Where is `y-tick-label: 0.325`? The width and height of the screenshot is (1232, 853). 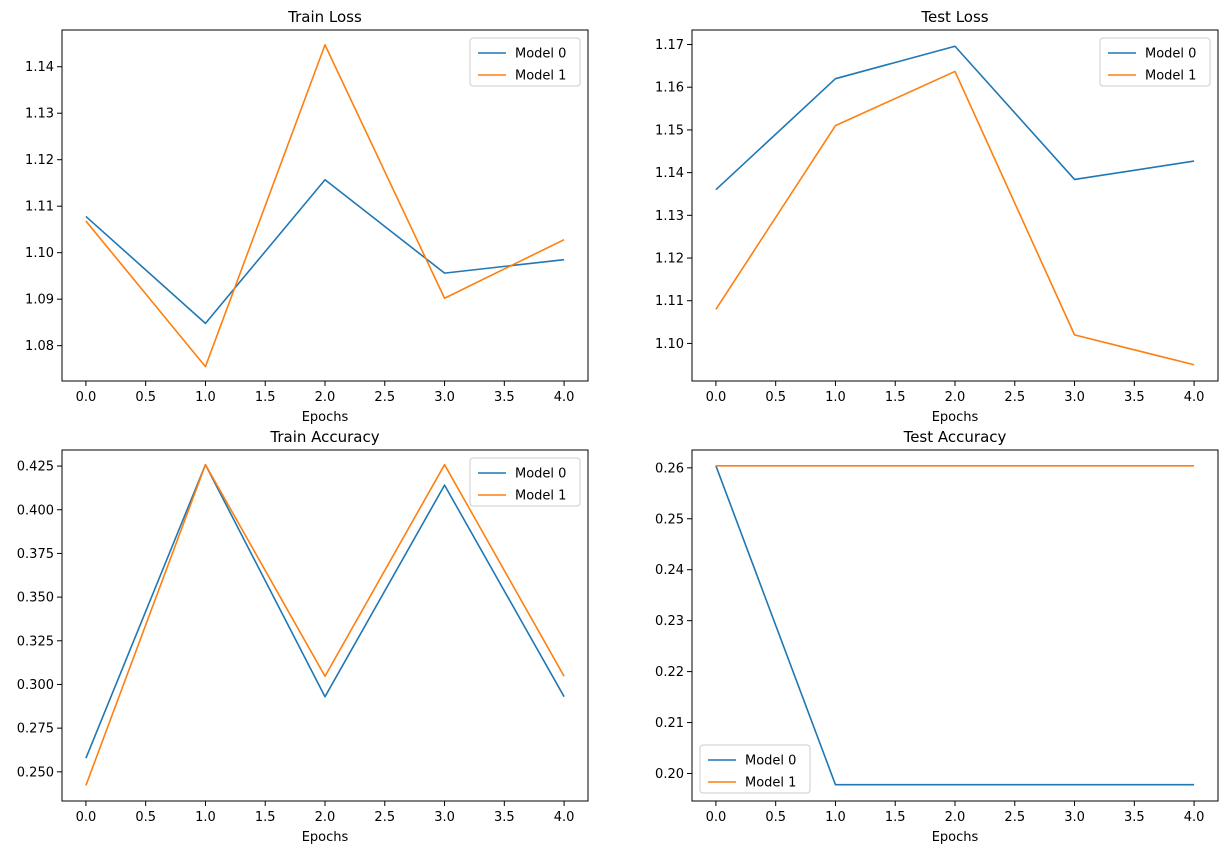
y-tick-label: 0.325 is located at coordinates (35, 641).